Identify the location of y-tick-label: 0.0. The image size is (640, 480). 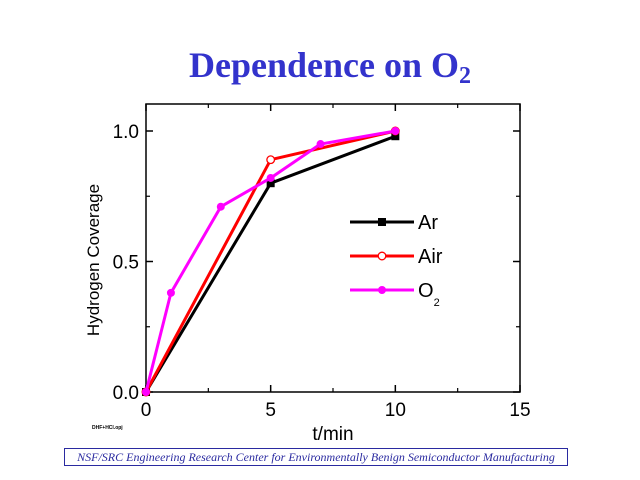
(126, 393).